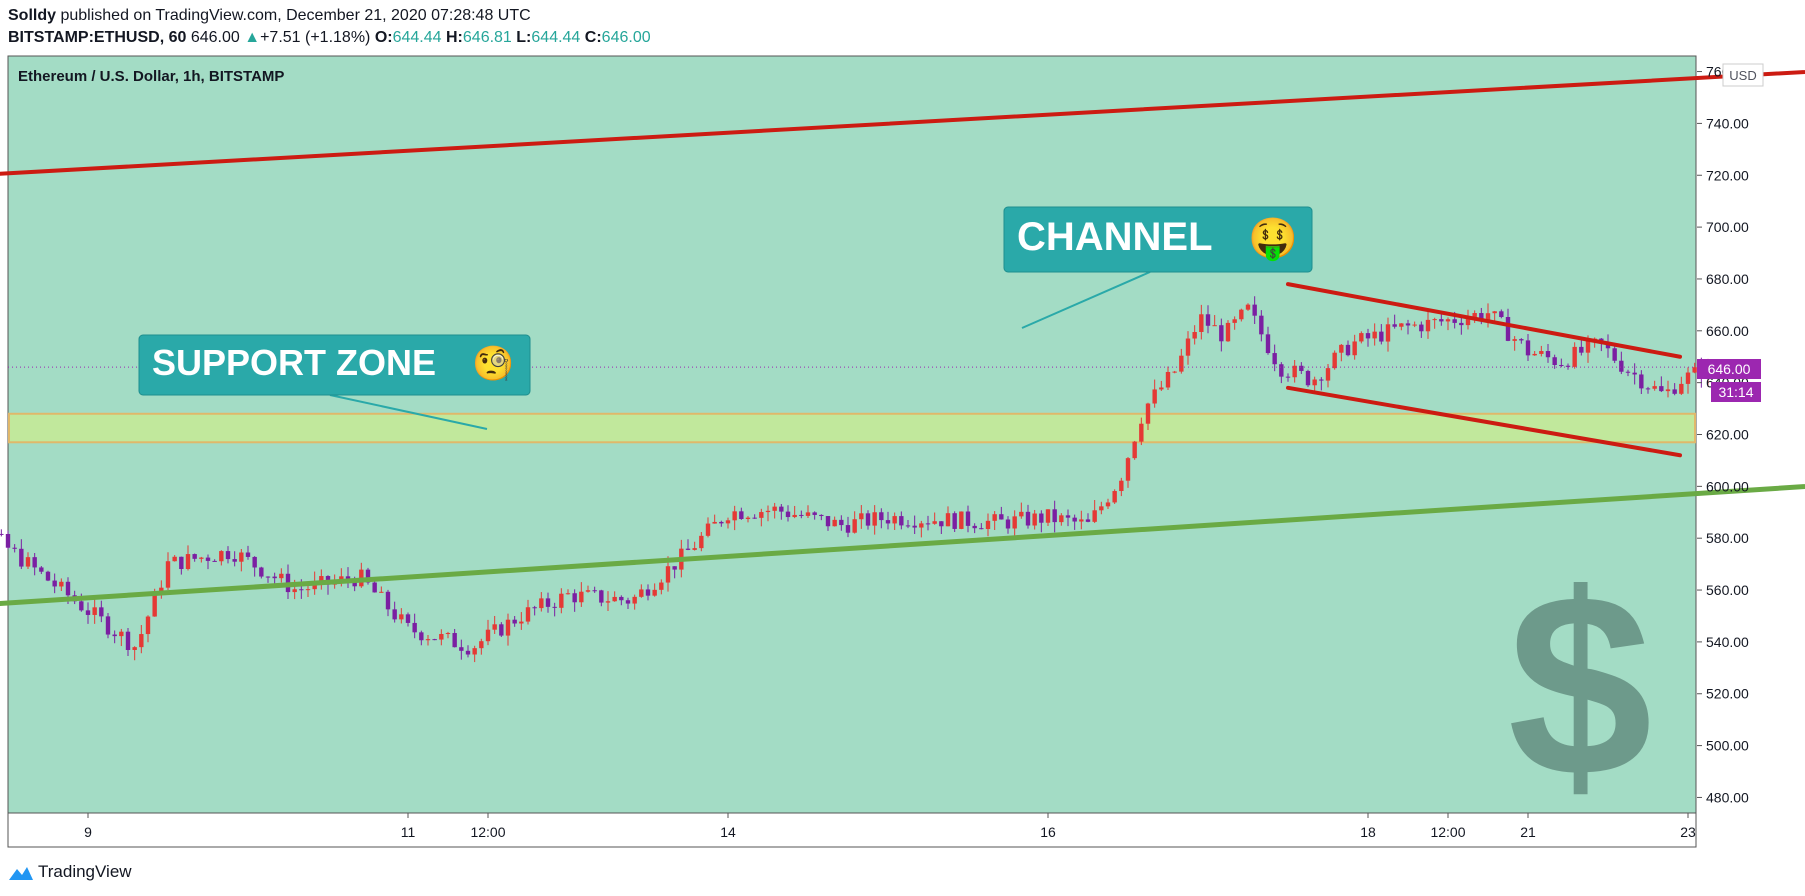  What do you see at coordinates (1727, 590) in the screenshot?
I see `y-tick-label: 560.00` at bounding box center [1727, 590].